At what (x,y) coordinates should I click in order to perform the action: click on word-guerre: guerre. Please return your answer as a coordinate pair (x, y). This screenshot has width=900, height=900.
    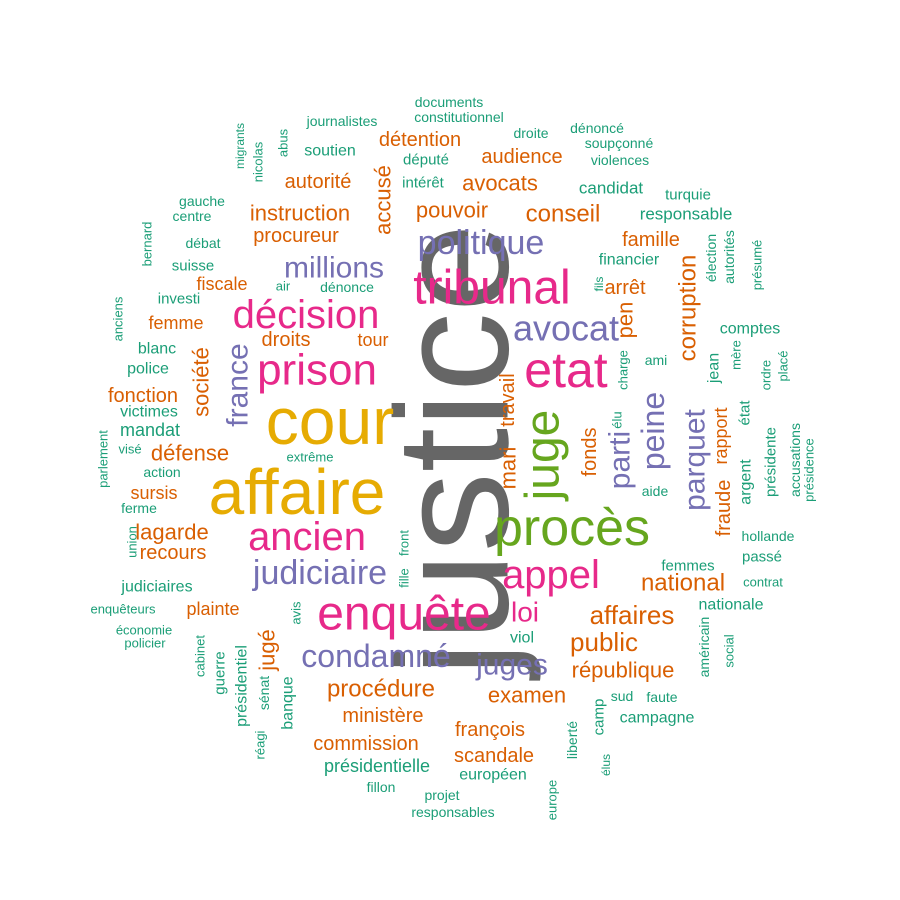
    Looking at the image, I should click on (220, 672).